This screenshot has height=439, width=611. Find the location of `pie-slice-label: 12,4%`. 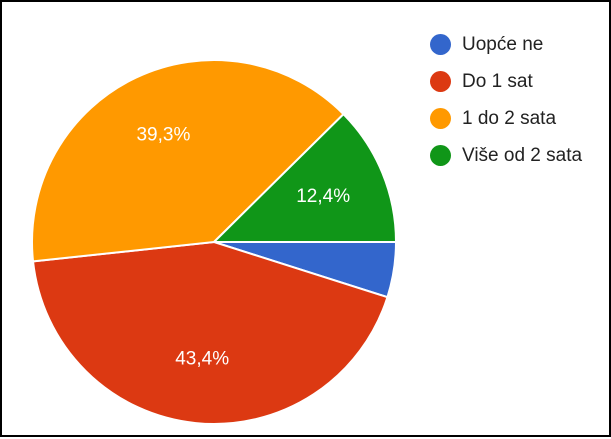

pie-slice-label: 12,4% is located at coordinates (323, 196).